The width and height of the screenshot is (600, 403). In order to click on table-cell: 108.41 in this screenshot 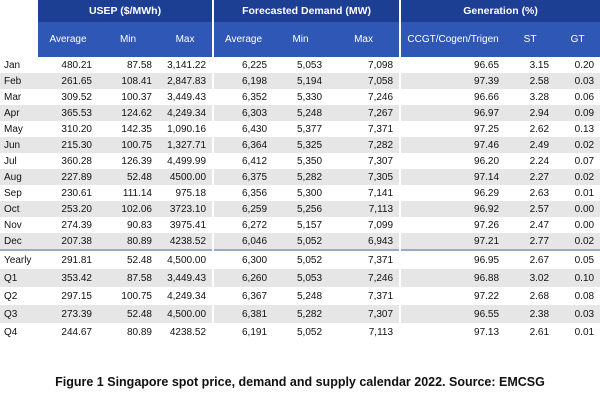, I will do `click(128, 81)`.